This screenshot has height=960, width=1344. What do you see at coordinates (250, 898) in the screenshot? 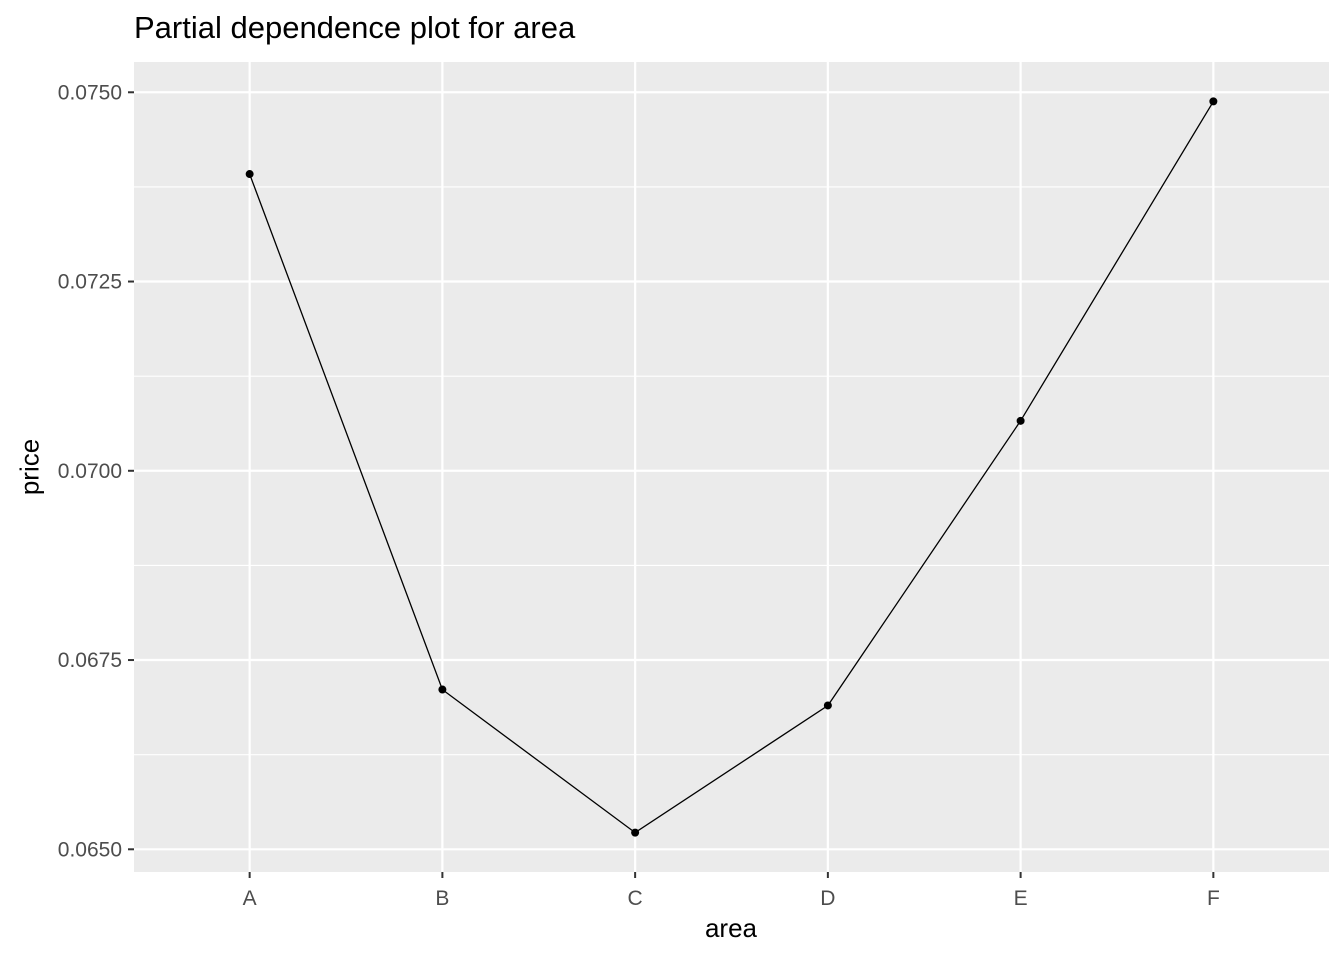
I see `x-tick-label: A` at bounding box center [250, 898].